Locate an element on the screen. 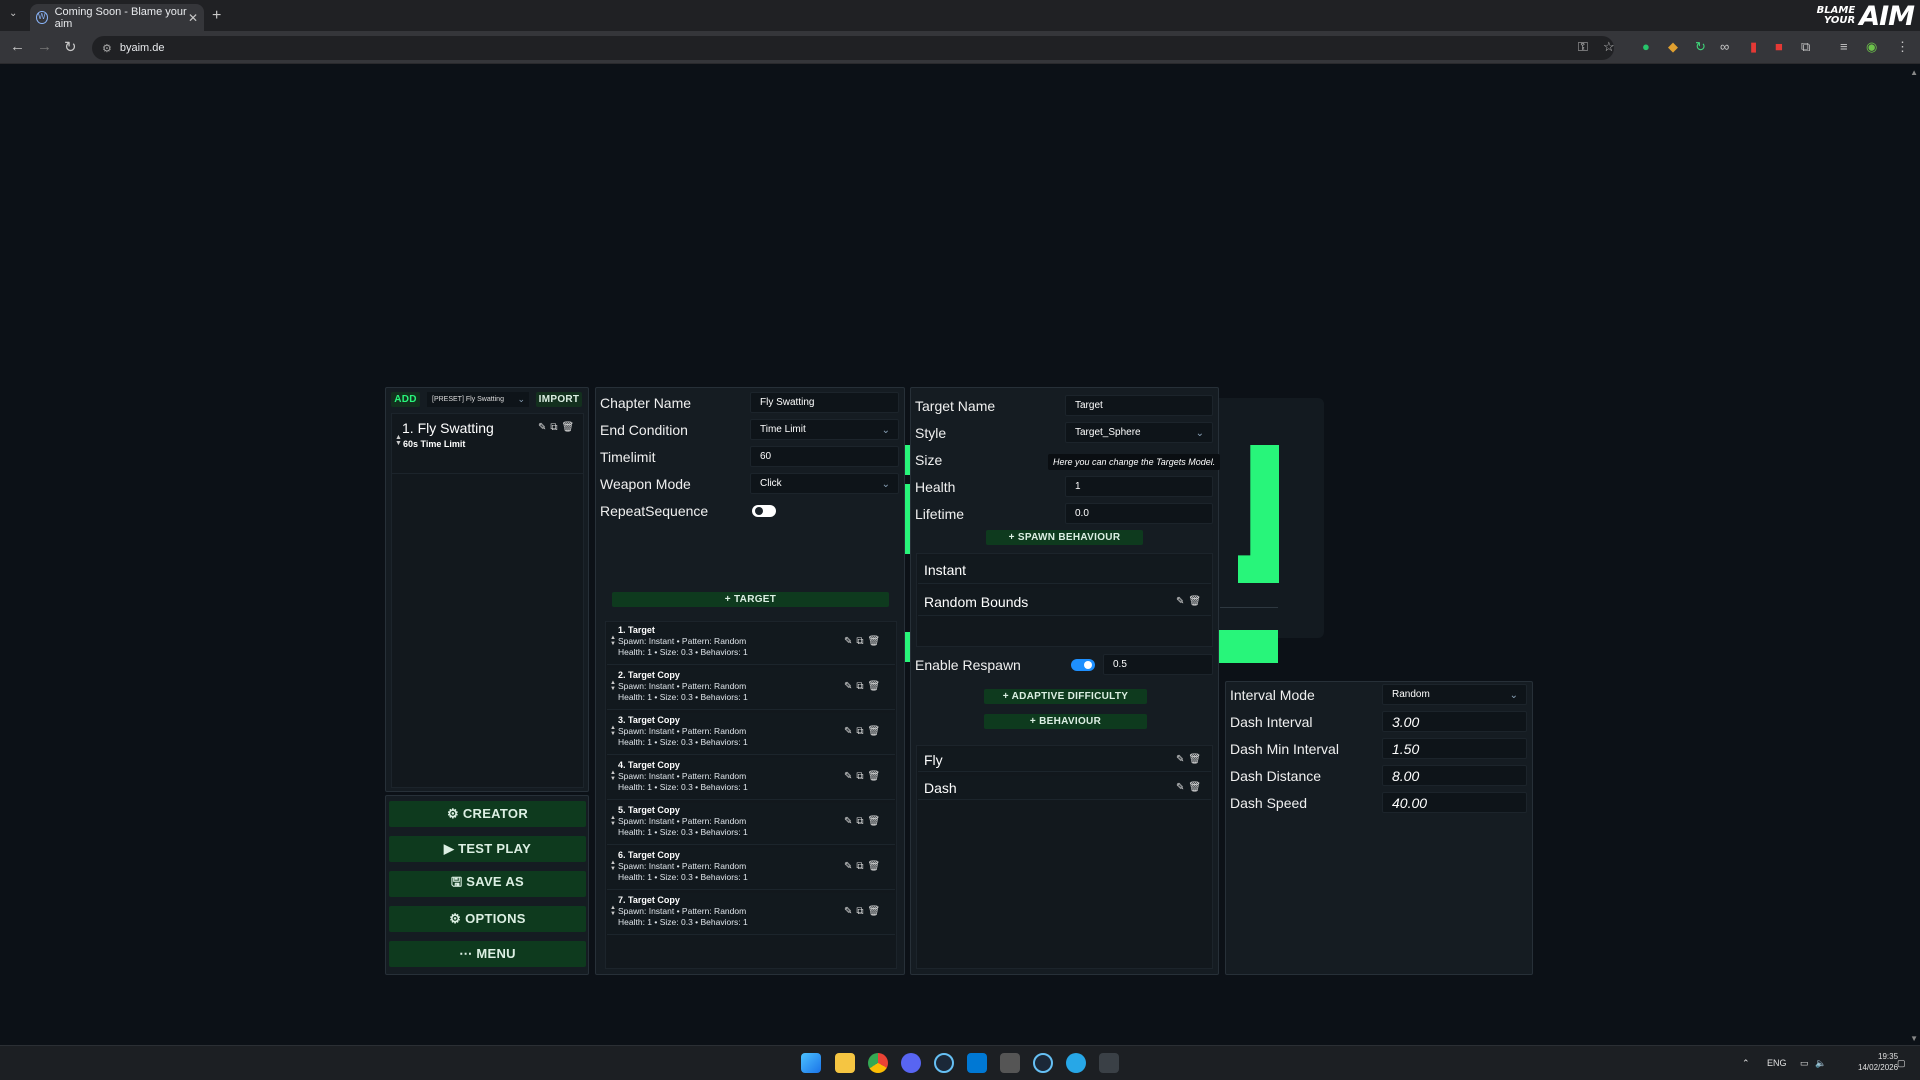 The image size is (1920, 1080). extension-icon: ∞ is located at coordinates (1725, 46).